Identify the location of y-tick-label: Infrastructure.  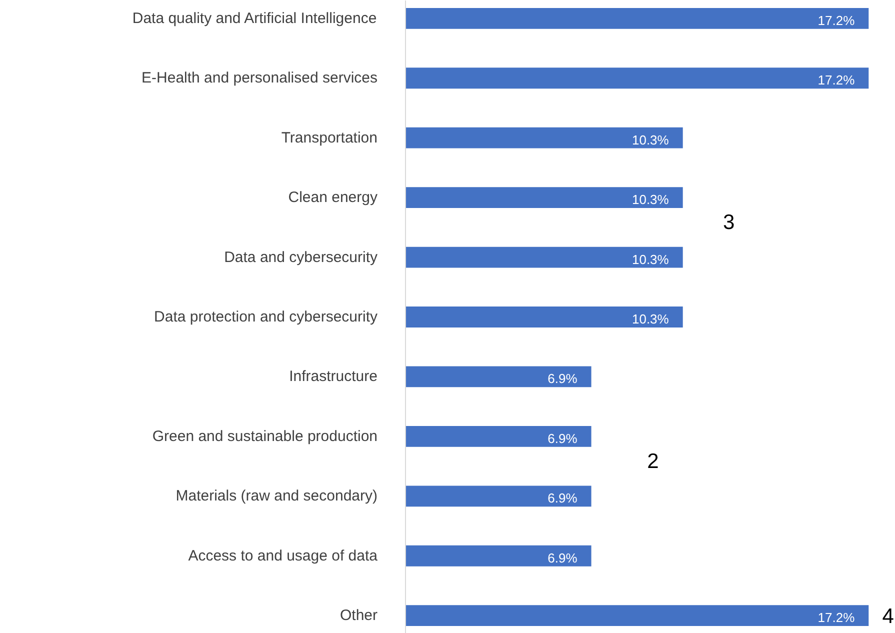
(333, 377).